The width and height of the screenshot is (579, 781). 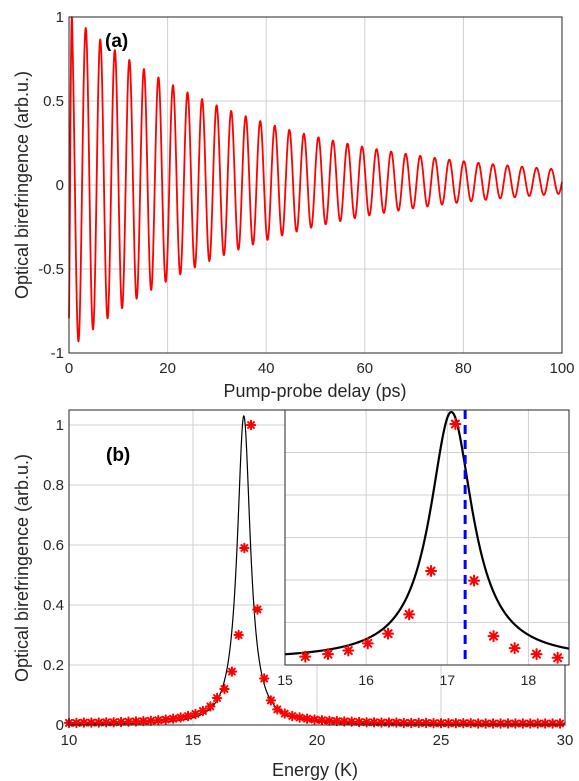 What do you see at coordinates (53, 485) in the screenshot?
I see `panel-b-y-tick-label: 0.8` at bounding box center [53, 485].